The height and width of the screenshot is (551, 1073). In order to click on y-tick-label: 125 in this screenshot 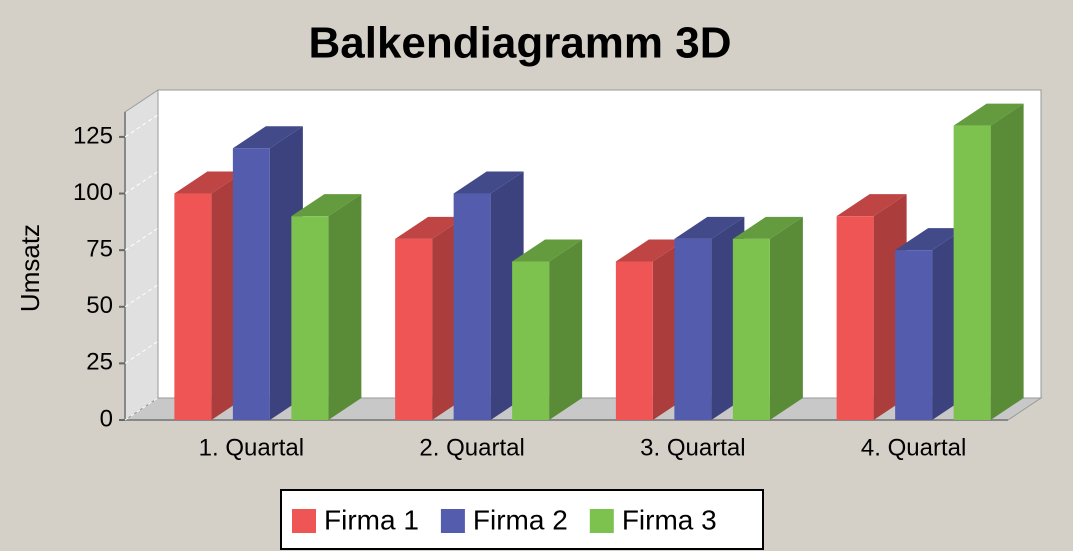, I will do `click(93, 135)`.